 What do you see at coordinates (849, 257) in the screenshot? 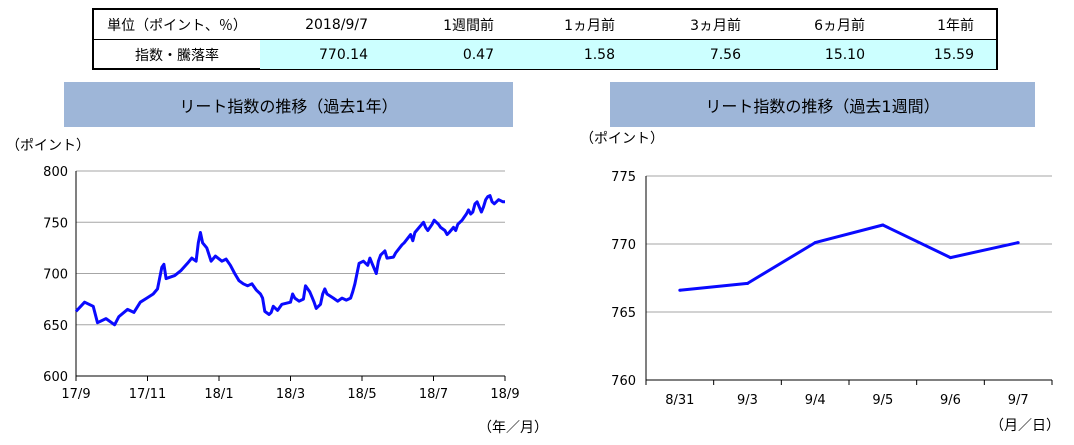
I see `week-series-line` at bounding box center [849, 257].